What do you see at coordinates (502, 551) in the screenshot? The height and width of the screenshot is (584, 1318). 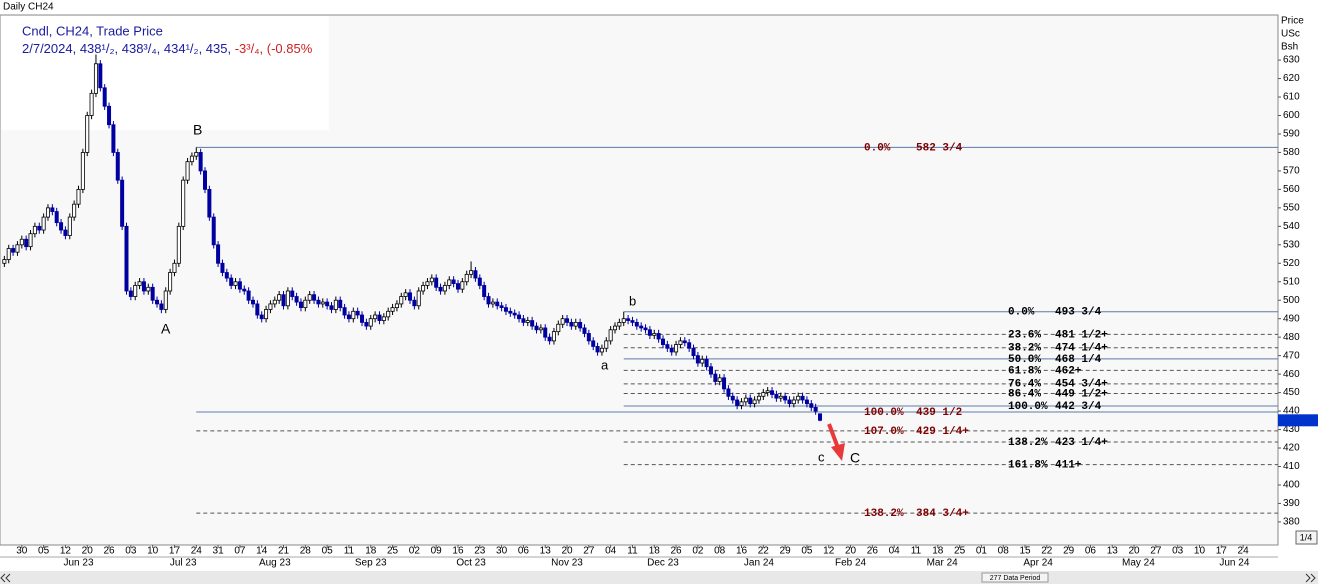 I see `x-tick-label: 30` at bounding box center [502, 551].